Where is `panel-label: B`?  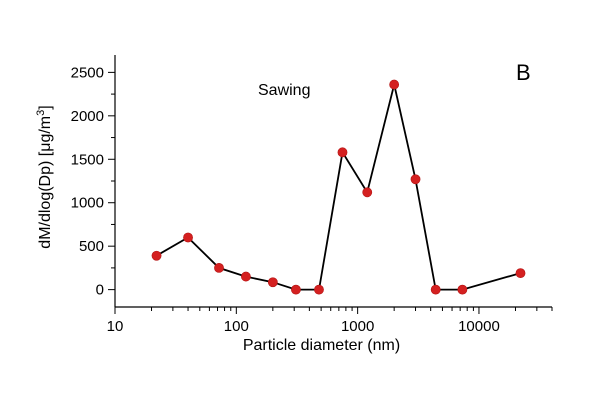 panel-label: B is located at coordinates (523, 72).